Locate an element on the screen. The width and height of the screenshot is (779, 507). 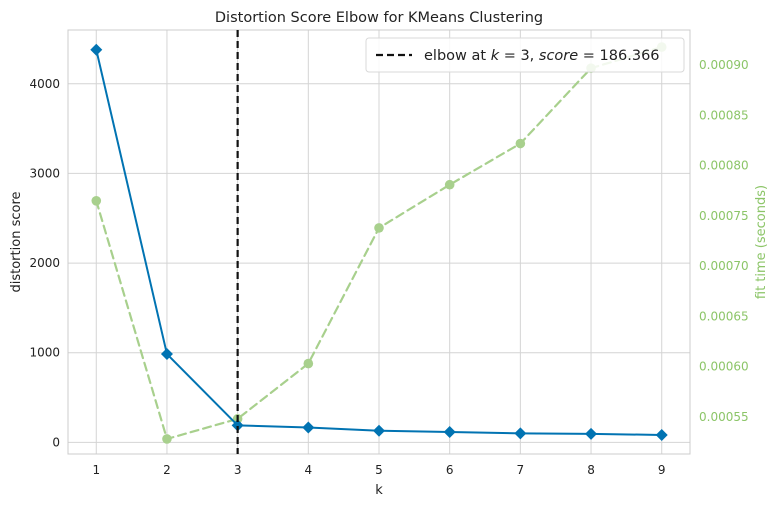
y2-tick-label: 0.00085 is located at coordinates (724, 115).